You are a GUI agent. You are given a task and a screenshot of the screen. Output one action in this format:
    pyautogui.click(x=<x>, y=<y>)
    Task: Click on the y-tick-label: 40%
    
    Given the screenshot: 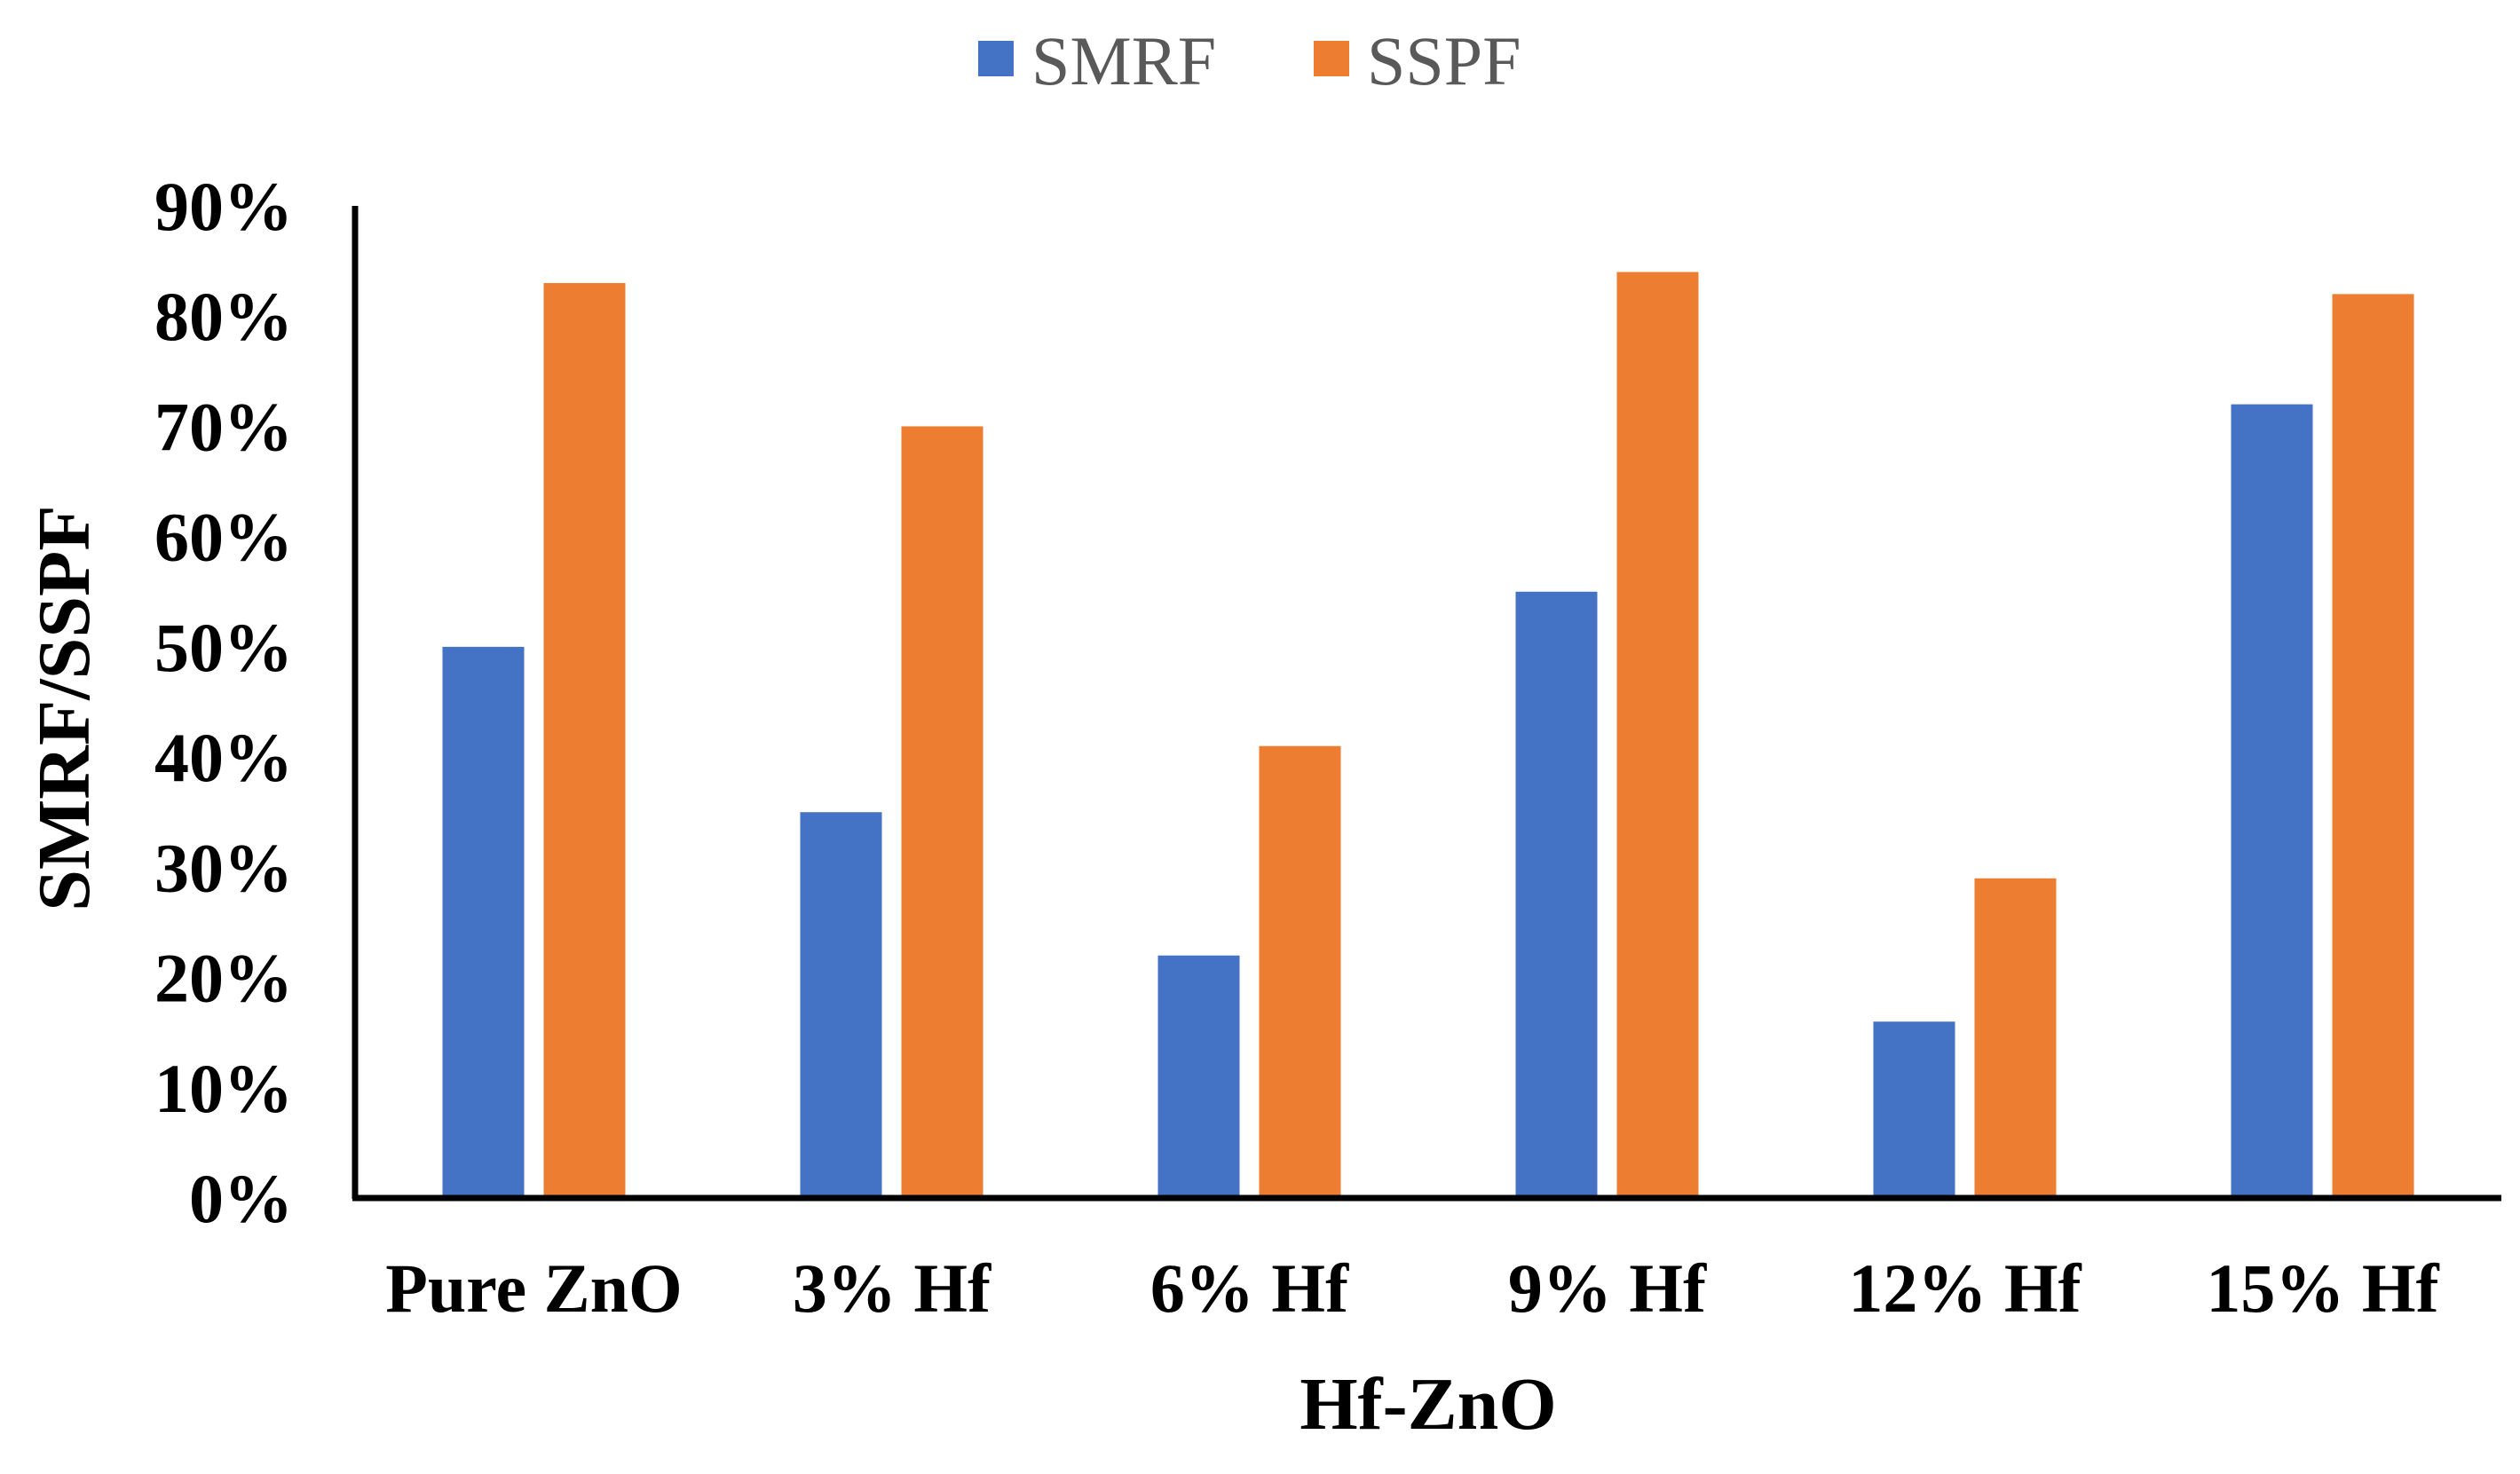 What is the action you would take?
    pyautogui.click(x=224, y=757)
    